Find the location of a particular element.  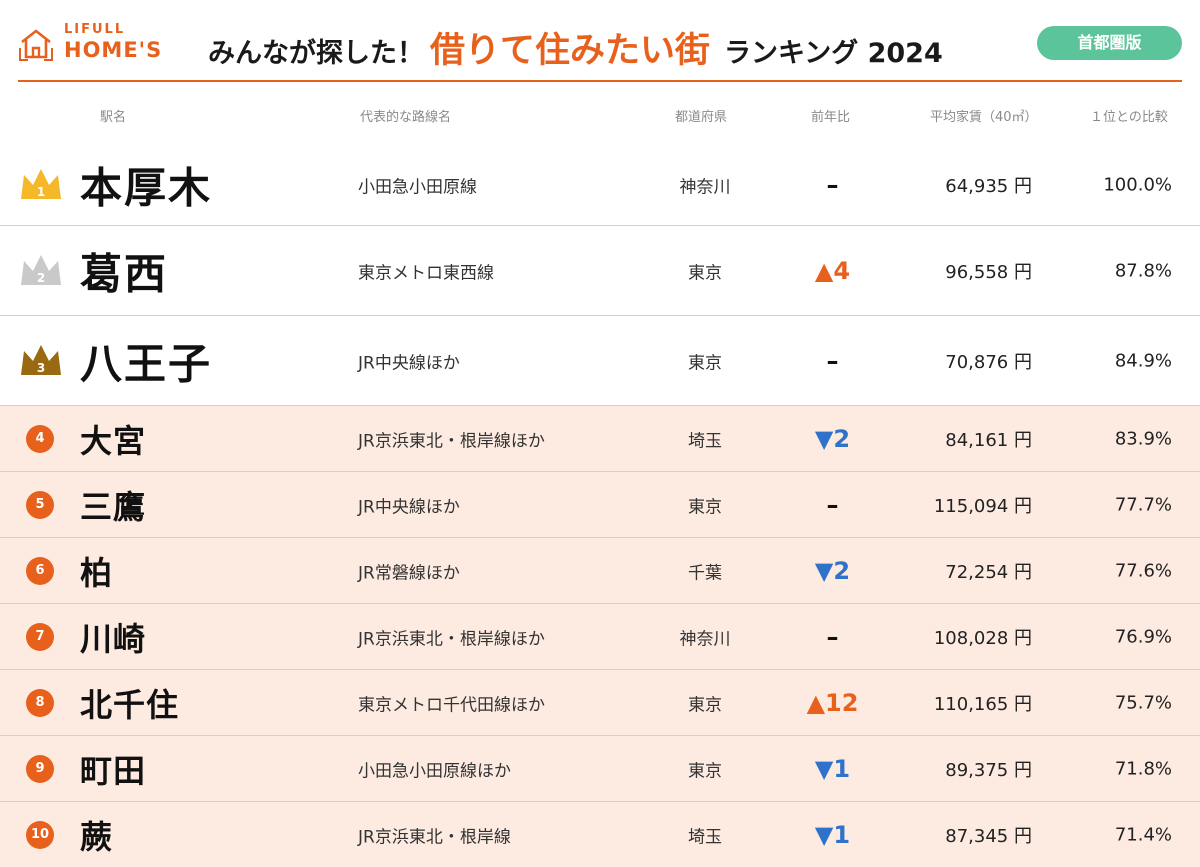

ratio-to-first: 71.8% is located at coordinates (1143, 768).